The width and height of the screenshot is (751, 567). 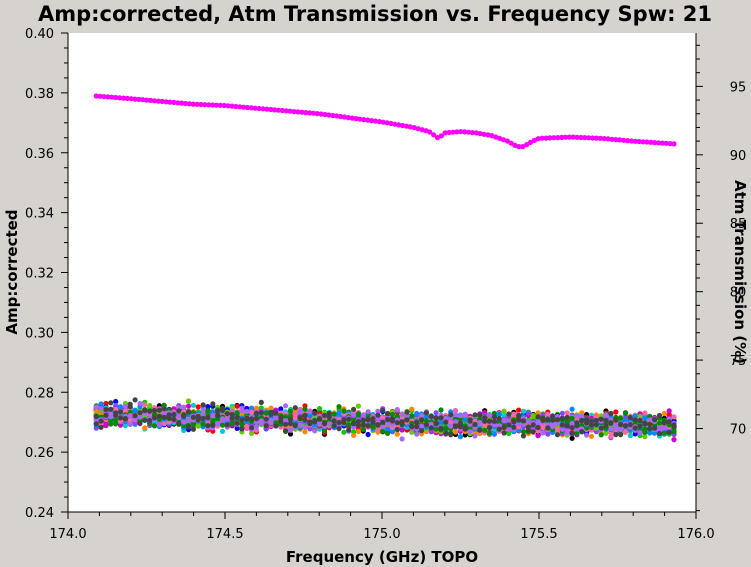 What do you see at coordinates (738, 293) in the screenshot?
I see `y2-tick-label: 80` at bounding box center [738, 293].